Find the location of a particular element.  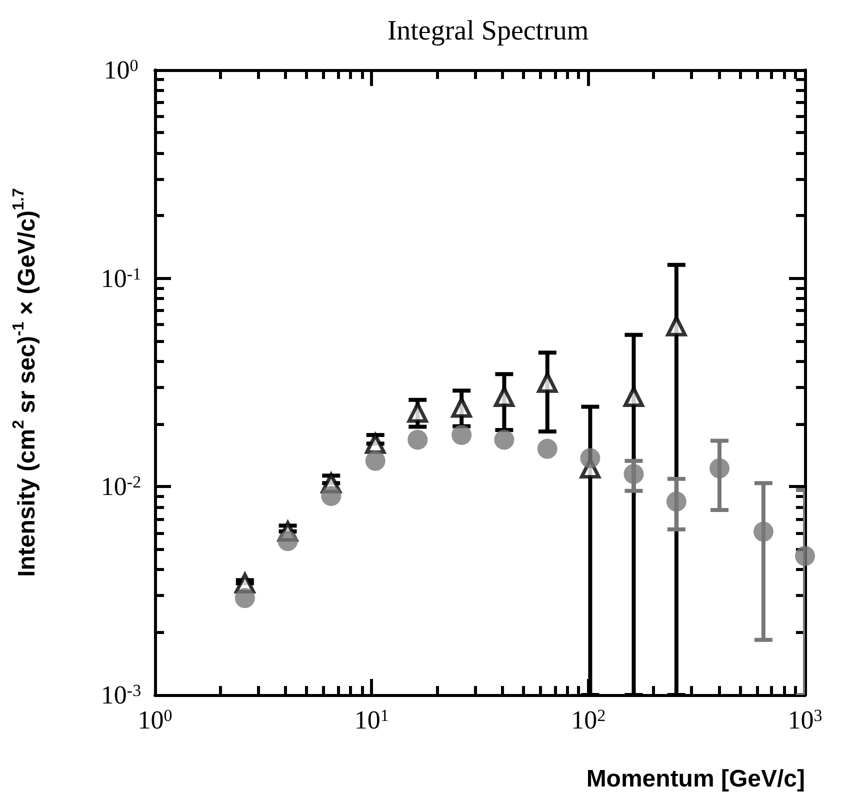

chart-title: Integral Spectrum is located at coordinates (488, 31).